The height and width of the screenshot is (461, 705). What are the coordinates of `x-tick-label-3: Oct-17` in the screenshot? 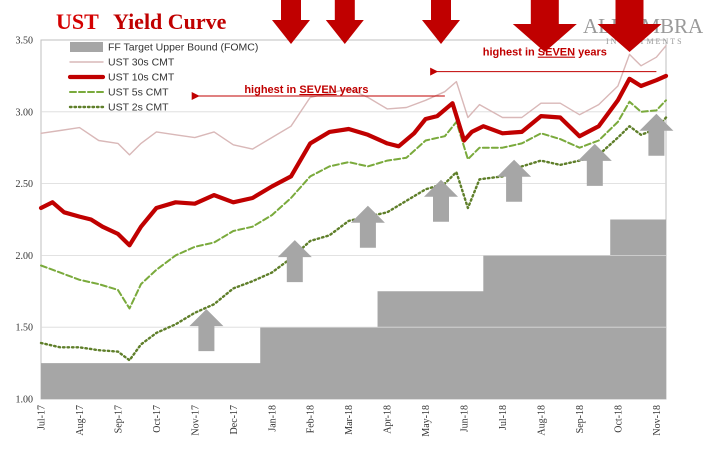 It's located at (157, 419).